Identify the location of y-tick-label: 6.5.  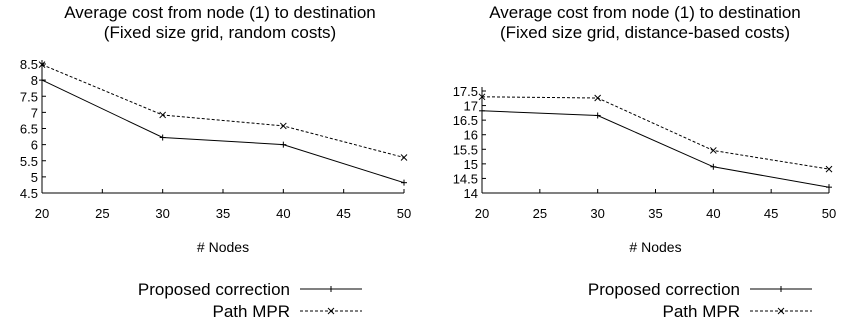
(29, 129).